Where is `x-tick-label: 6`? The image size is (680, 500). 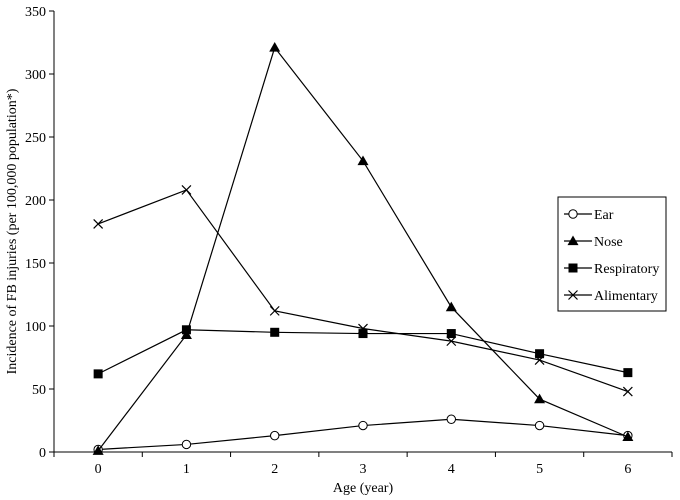 x-tick-label: 6 is located at coordinates (627, 469).